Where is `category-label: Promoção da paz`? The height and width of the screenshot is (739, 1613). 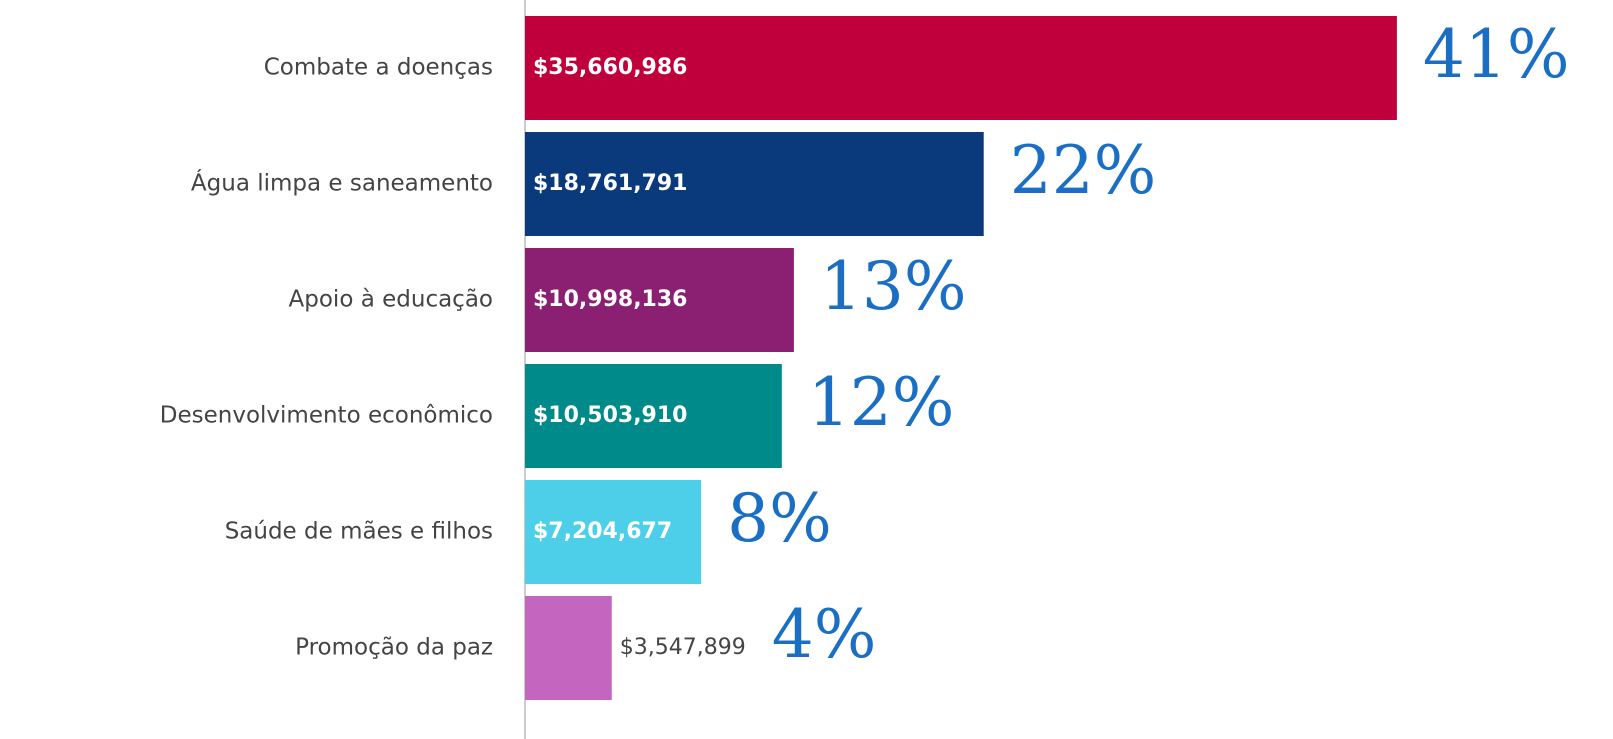 category-label: Promoção da paz is located at coordinates (394, 648).